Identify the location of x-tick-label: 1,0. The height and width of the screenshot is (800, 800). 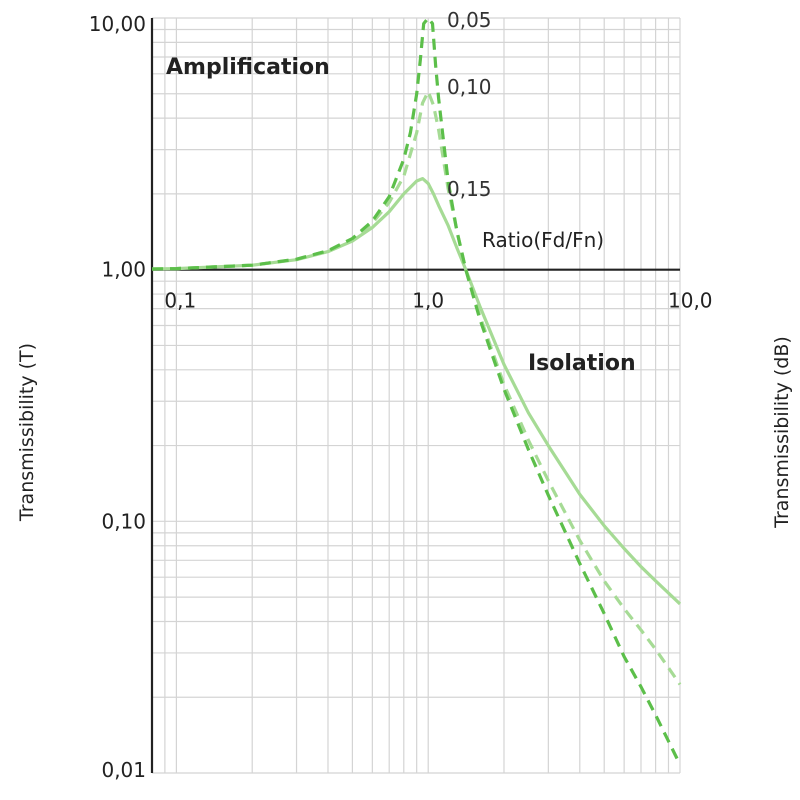
(428, 301).